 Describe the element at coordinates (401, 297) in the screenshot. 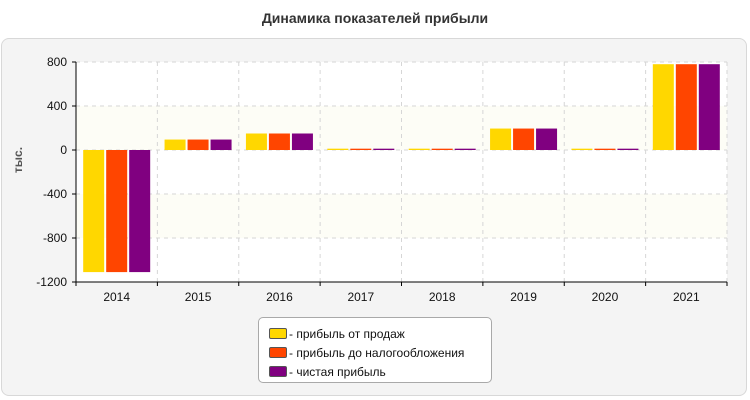

I see `x-tick-labels: 2014 2015 2016 2017 2018 2019 2020 2021` at that location.